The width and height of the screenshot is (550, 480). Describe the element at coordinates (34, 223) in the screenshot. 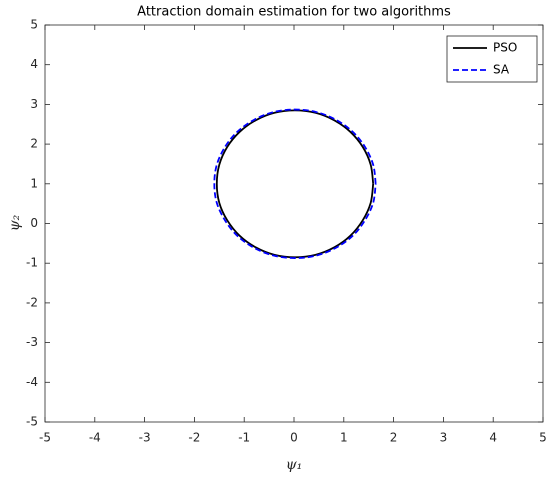

I see `y-tick-label: 0` at that location.